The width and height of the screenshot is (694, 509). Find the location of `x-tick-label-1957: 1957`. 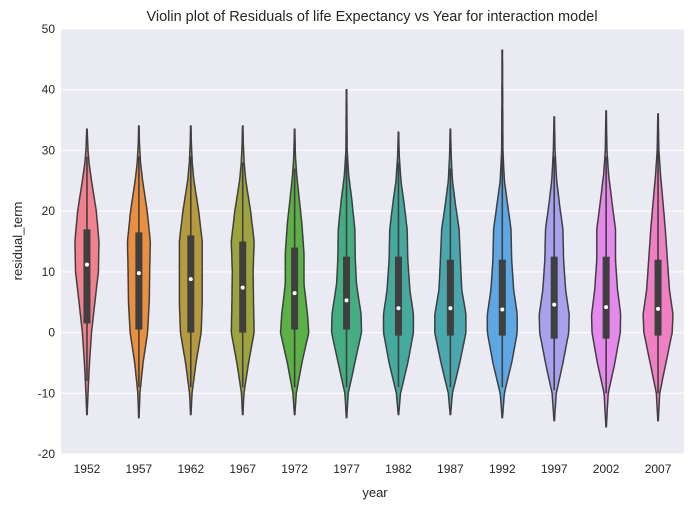

x-tick-label-1957: 1957 is located at coordinates (139, 469).